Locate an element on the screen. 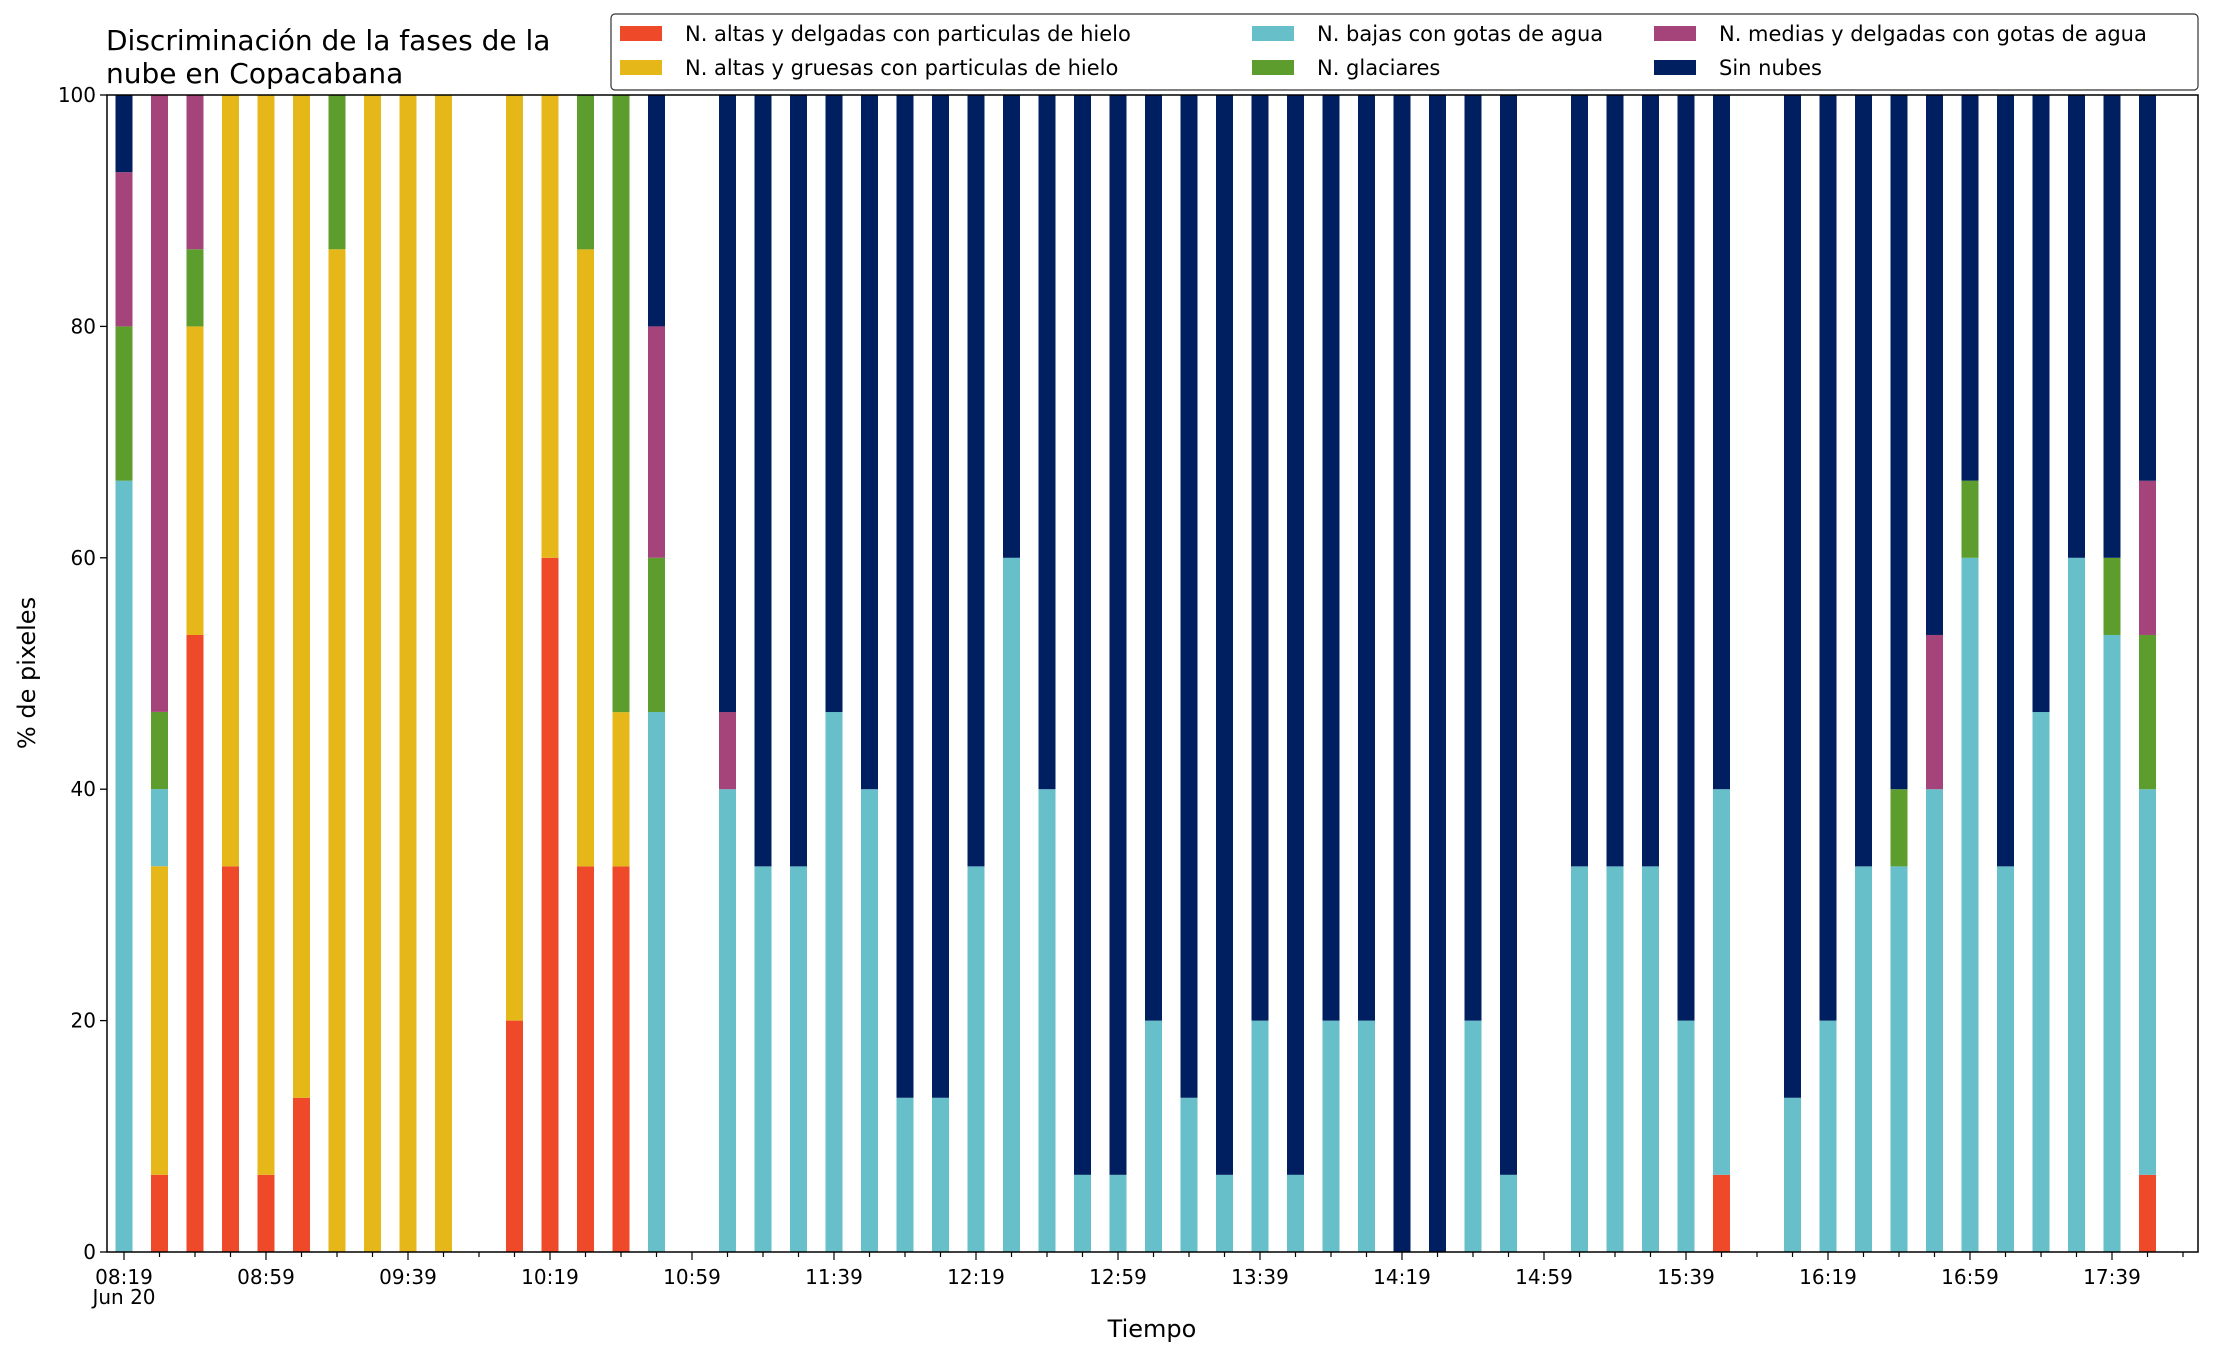 This screenshot has height=1359, width=2216. chart-title-line-2: nube en Copacabana is located at coordinates (254, 73).